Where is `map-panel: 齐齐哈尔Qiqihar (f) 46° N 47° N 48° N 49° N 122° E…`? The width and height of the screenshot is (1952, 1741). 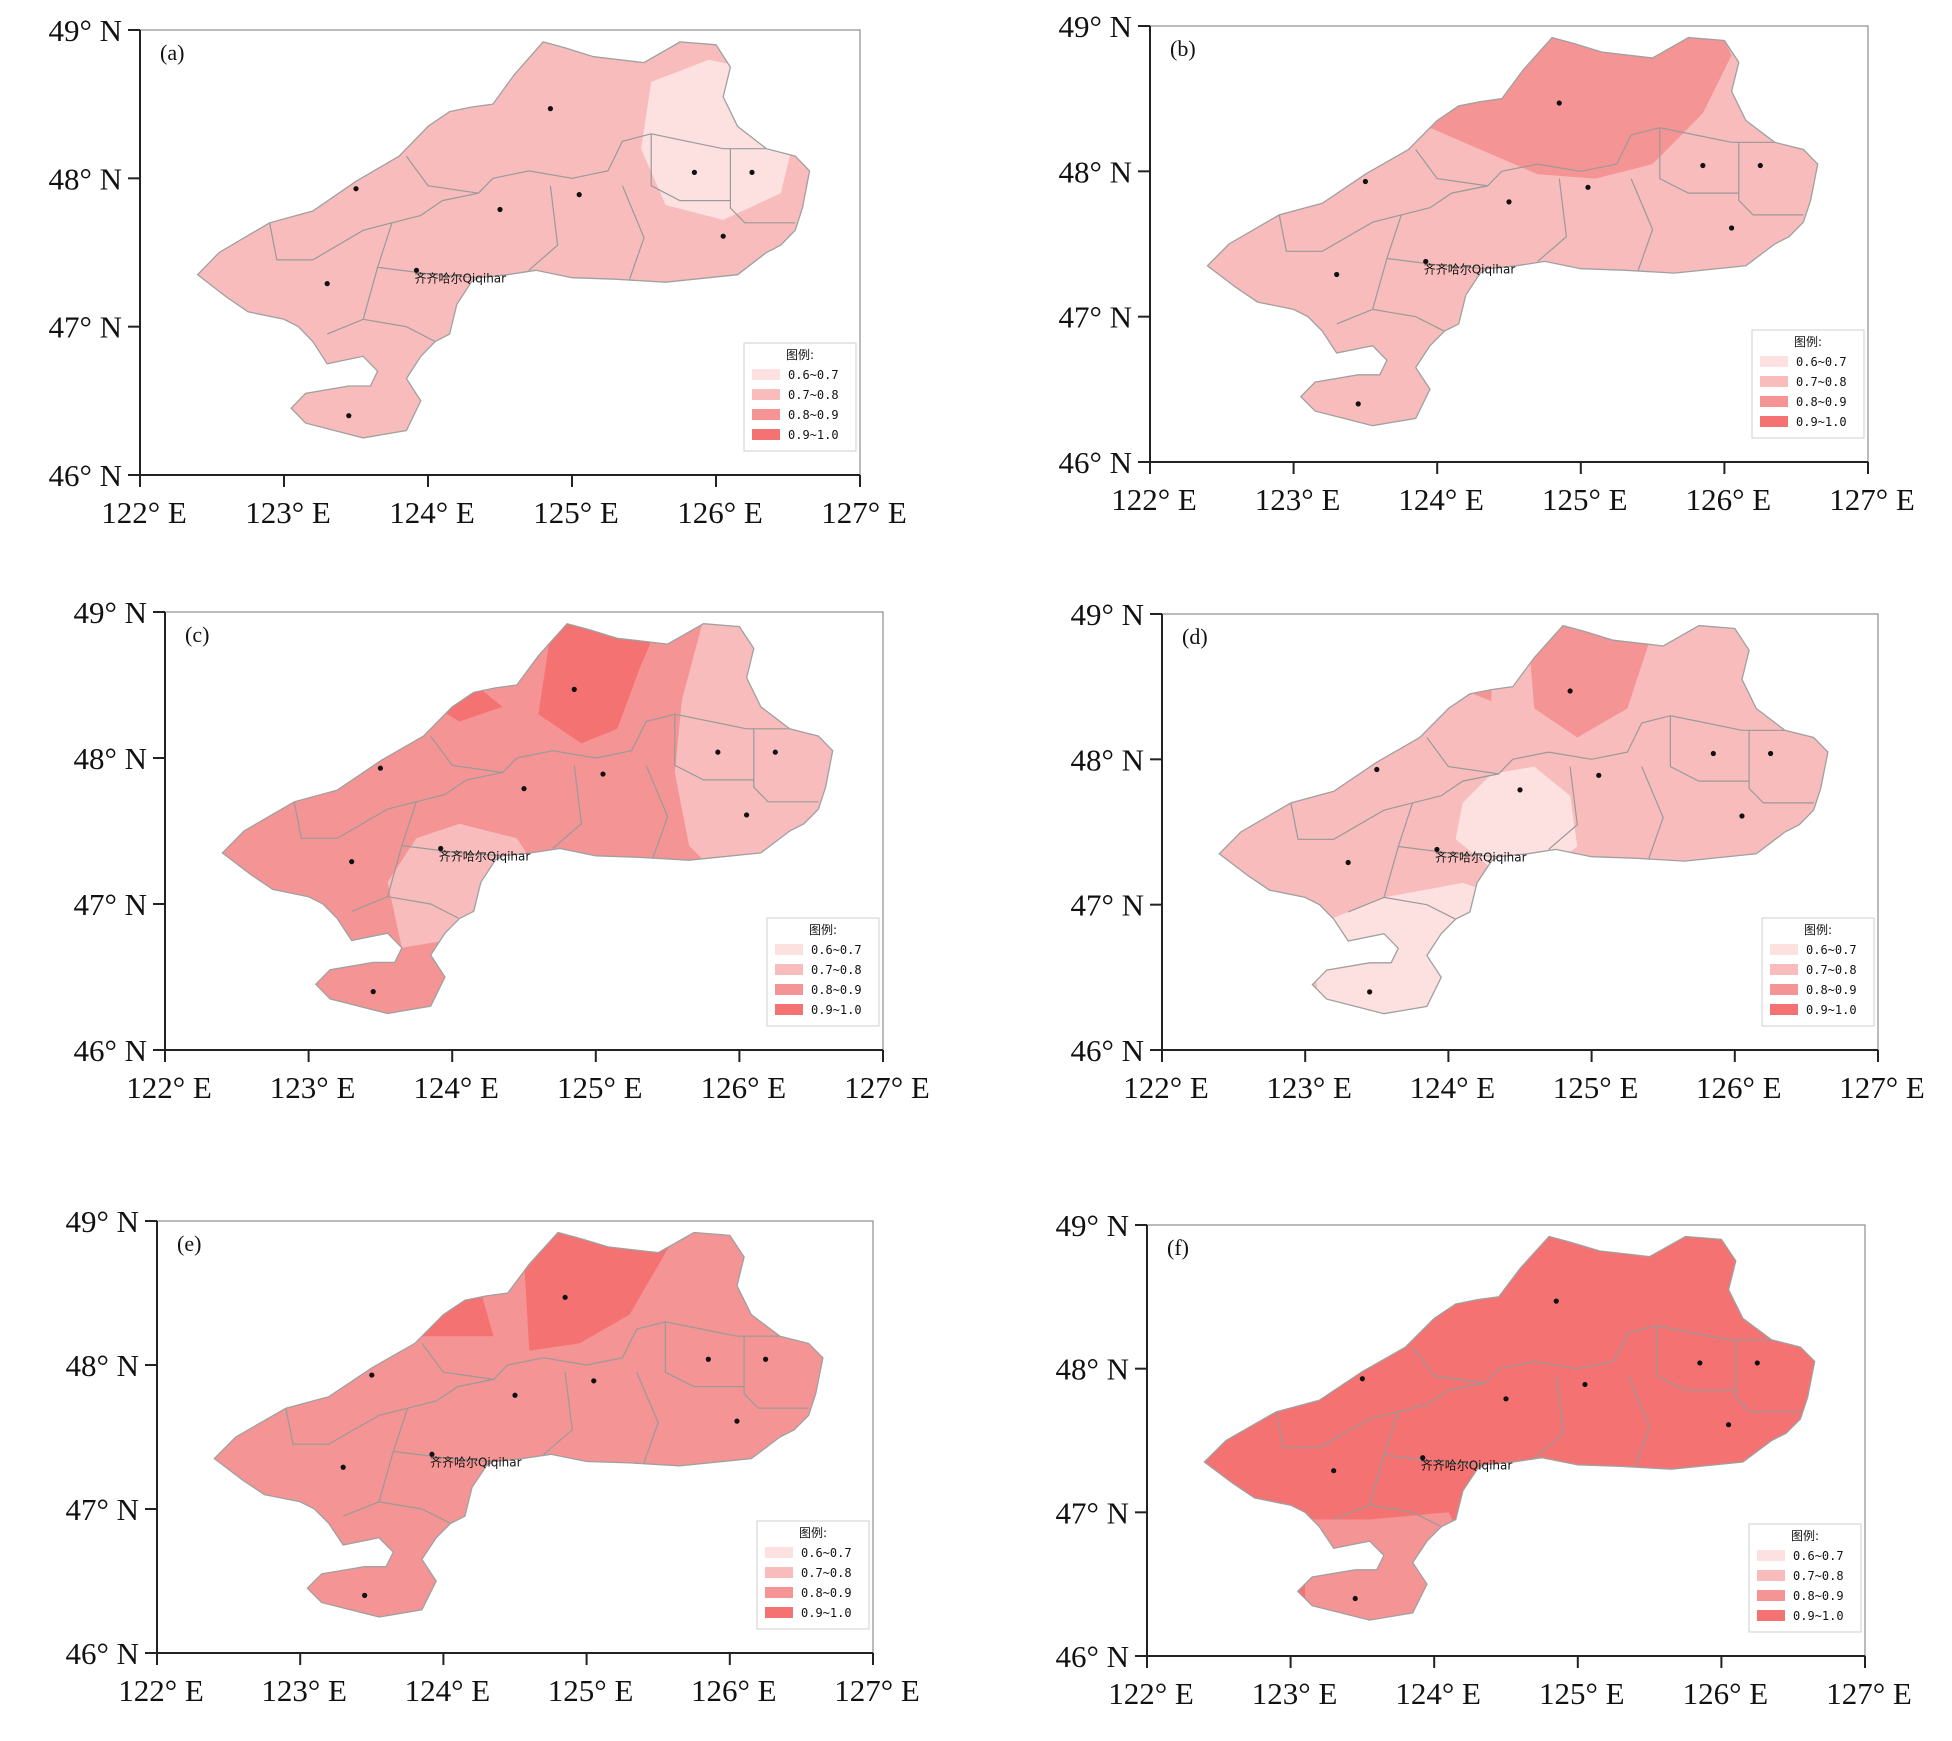 map-panel: 齐齐哈尔Qiqihar (f) 46° N 47° N 48° N 49° N 122° E… is located at coordinates (1483, 1459).